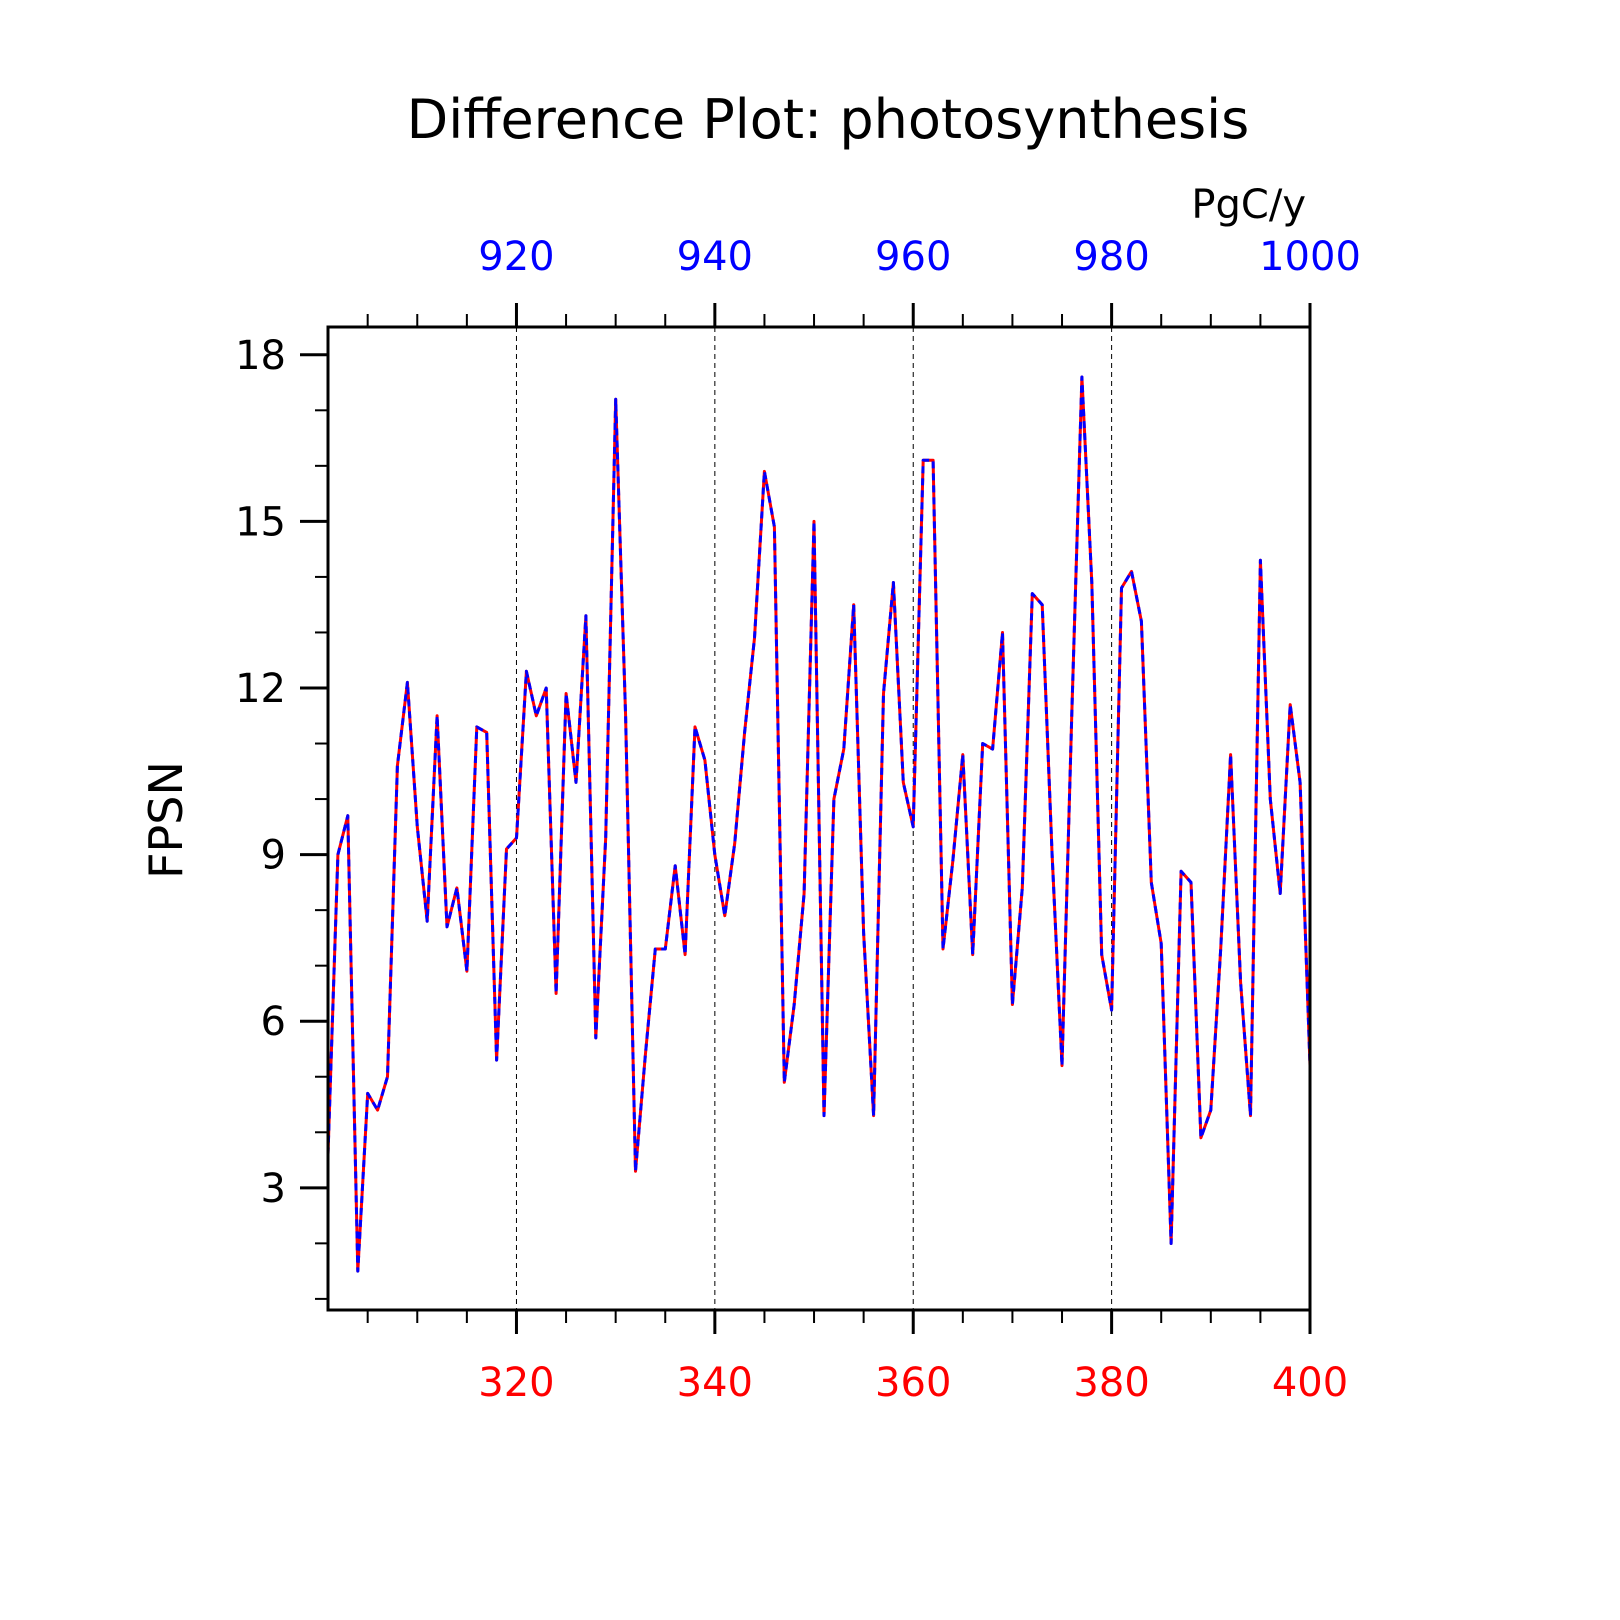 This screenshot has height=1620, width=1620. Describe the element at coordinates (273, 1022) in the screenshot. I see `y-tick-label-1: 6` at that location.